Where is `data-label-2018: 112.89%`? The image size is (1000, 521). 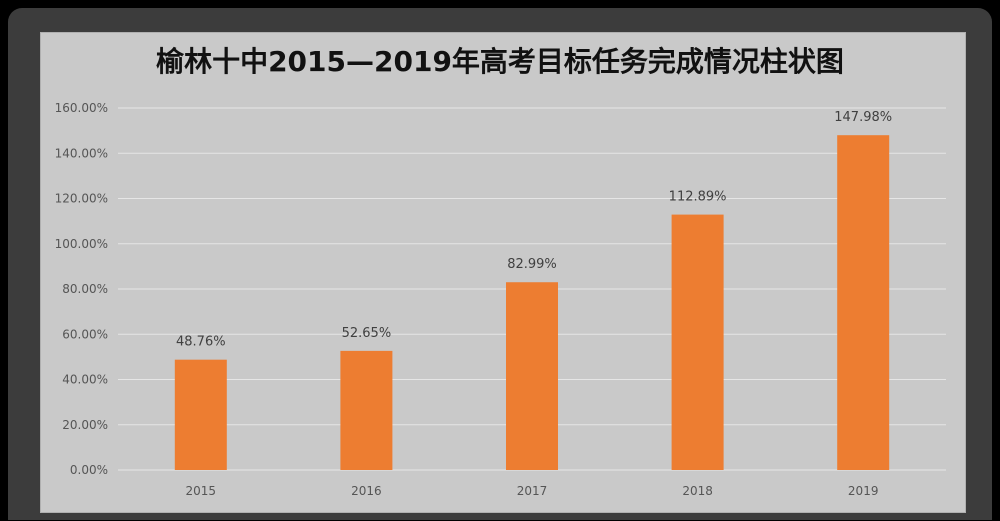 data-label-2018: 112.89% is located at coordinates (698, 197).